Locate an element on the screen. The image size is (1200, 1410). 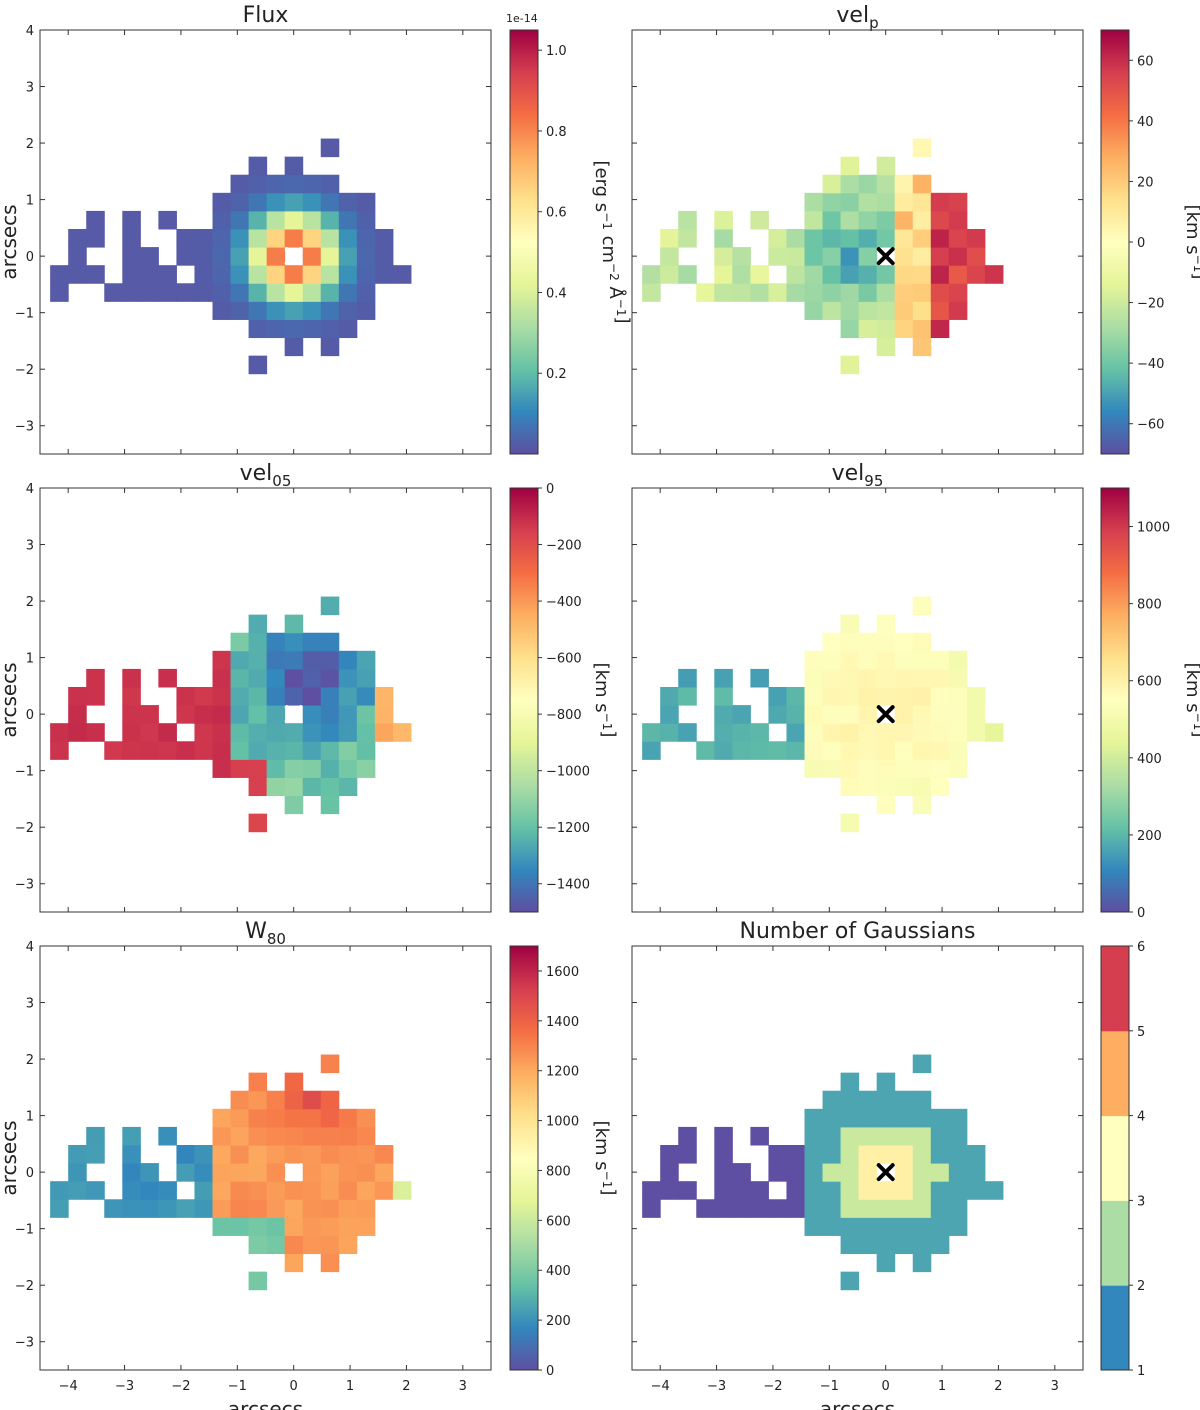
panel-title: W80 is located at coordinates (265, 933).